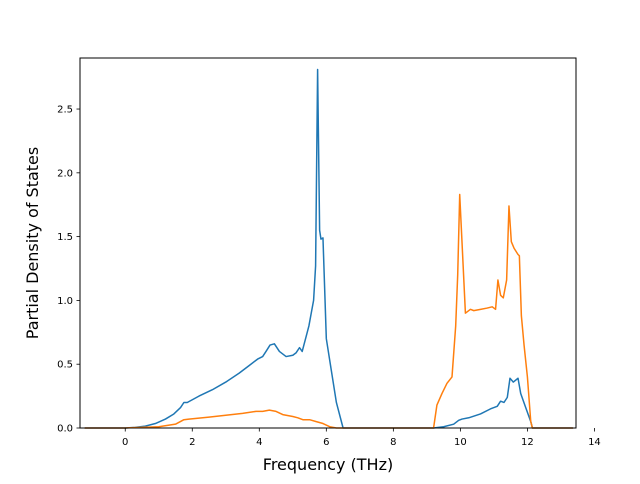 This screenshot has width=640, height=484. I want to click on x-tick-label: 10, so click(460, 442).